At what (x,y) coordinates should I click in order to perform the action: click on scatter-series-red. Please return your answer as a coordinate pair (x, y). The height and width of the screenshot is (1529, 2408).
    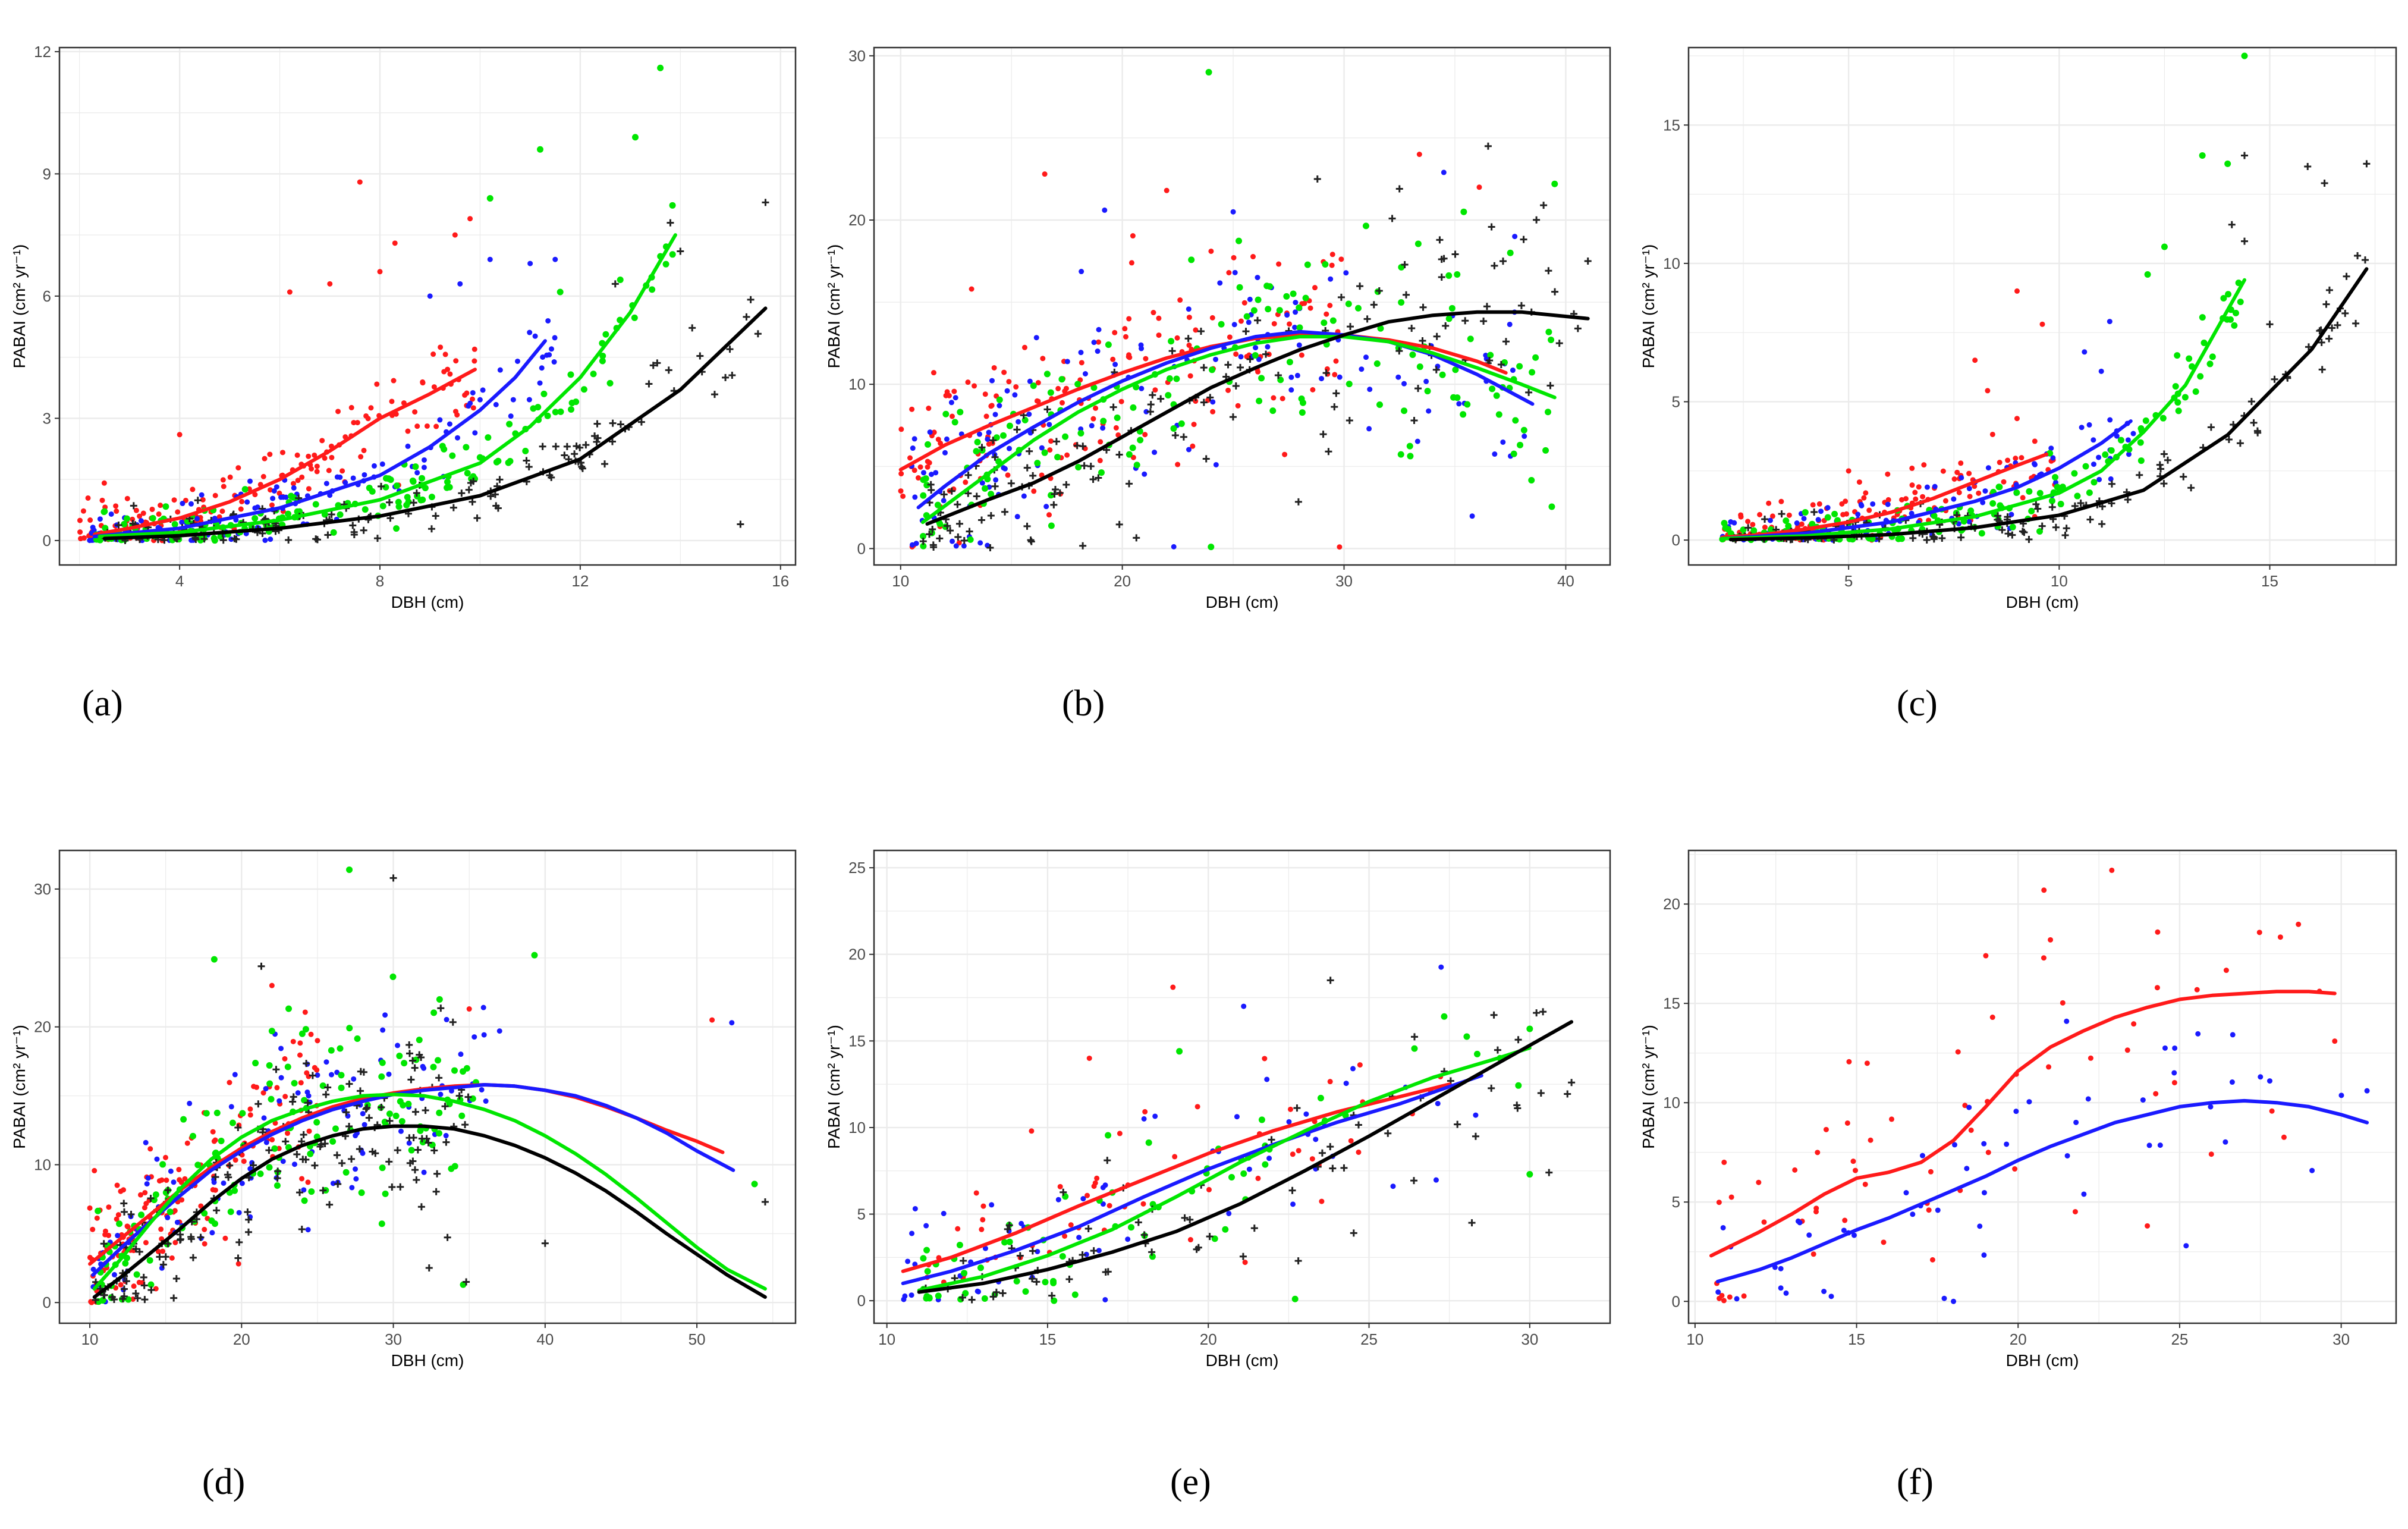
    Looking at the image, I should click on (1190, 351).